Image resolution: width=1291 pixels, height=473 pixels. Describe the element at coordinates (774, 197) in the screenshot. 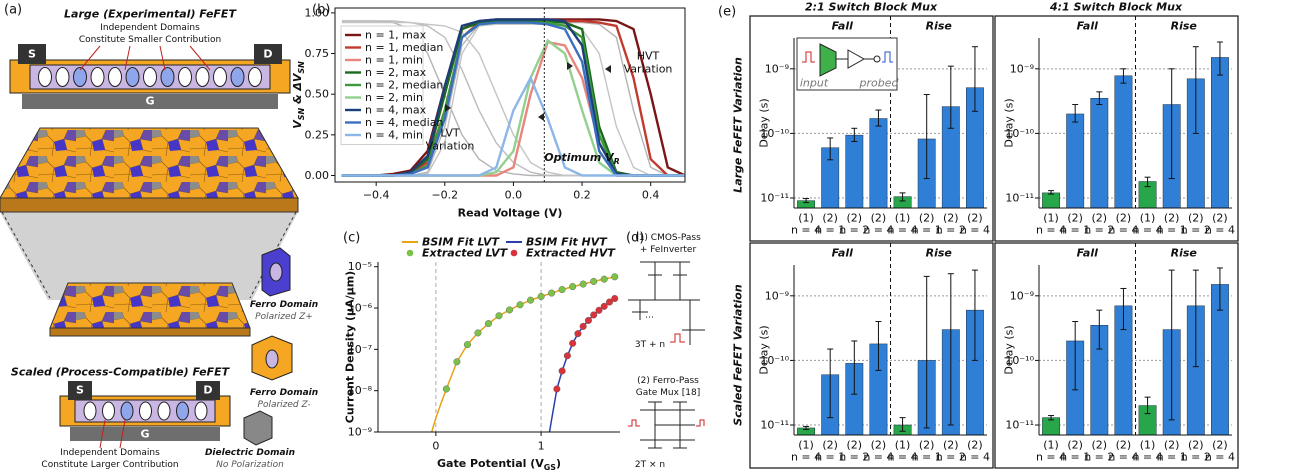

I see `y-tick-label: 10⁻¹¹` at that location.